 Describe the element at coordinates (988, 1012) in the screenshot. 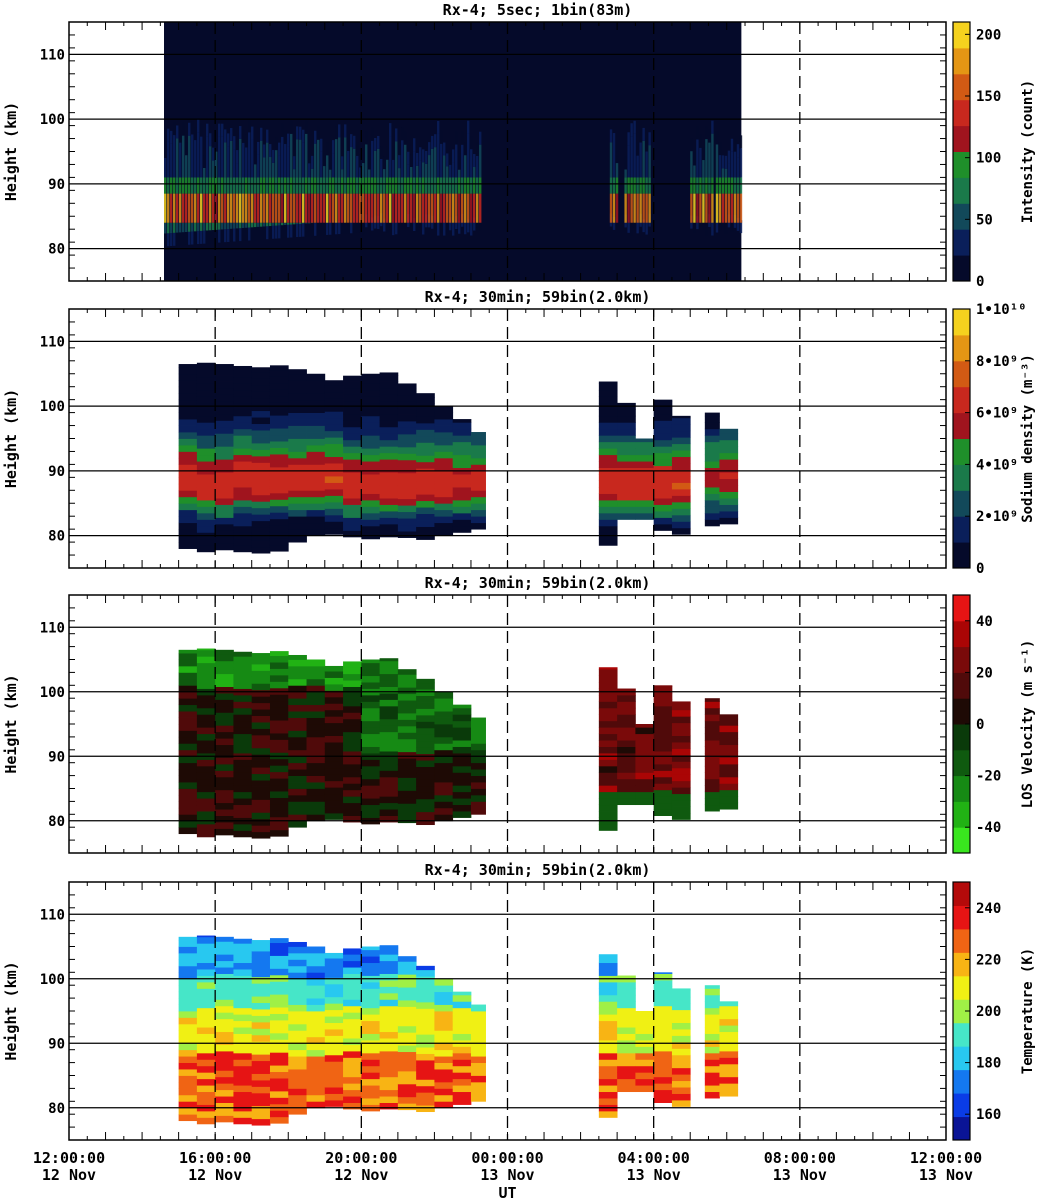

I see `colorbar-tick-label: 200` at that location.